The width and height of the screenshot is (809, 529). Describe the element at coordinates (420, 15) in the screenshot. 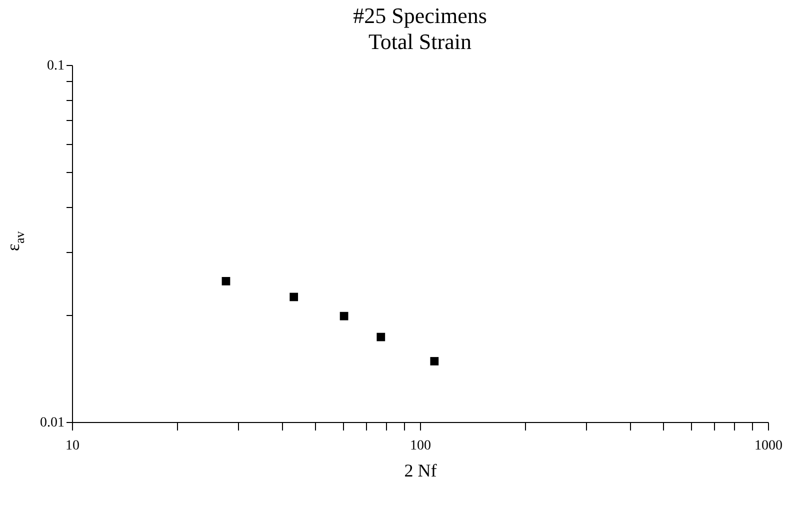

I see `chart-title: #25 Specimens` at that location.